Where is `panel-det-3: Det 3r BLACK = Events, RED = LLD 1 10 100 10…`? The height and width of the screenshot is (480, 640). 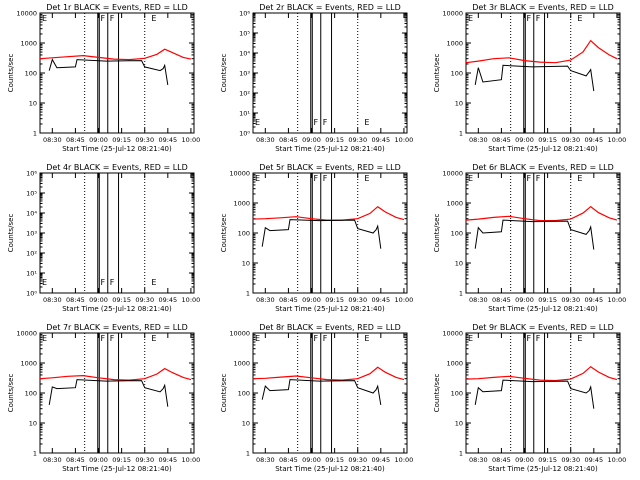
panel-det-3: Det 3r BLACK = Events, RED = LLD 1 10 100 10… is located at coordinates (529, 78).